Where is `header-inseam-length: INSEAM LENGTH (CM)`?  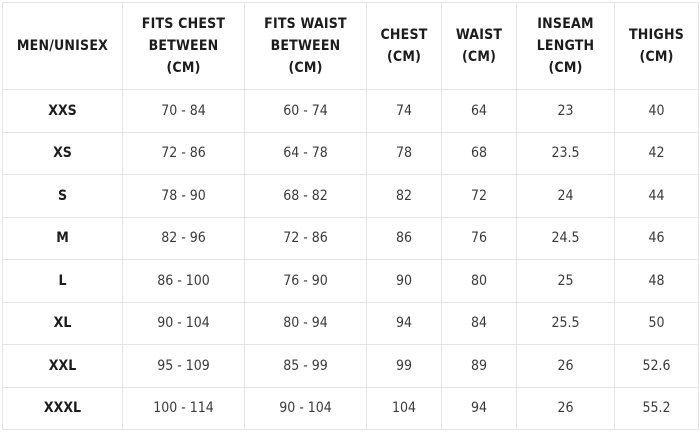
header-inseam-length: INSEAM LENGTH (CM) is located at coordinates (565, 46).